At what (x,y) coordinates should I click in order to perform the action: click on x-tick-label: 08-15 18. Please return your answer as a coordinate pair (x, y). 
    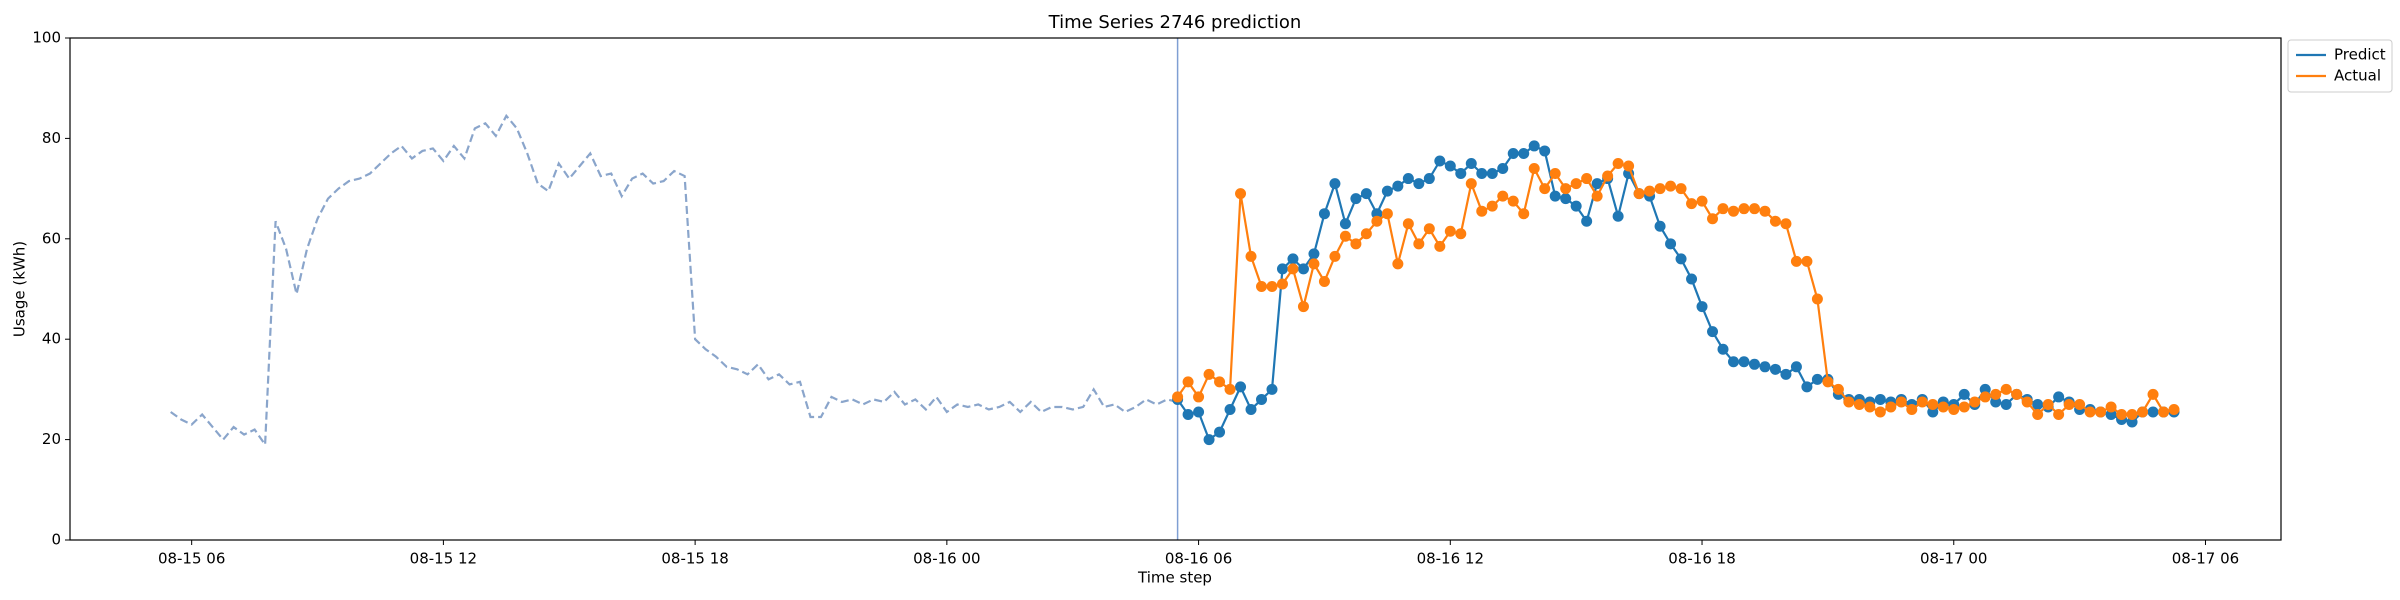
    Looking at the image, I should click on (694, 559).